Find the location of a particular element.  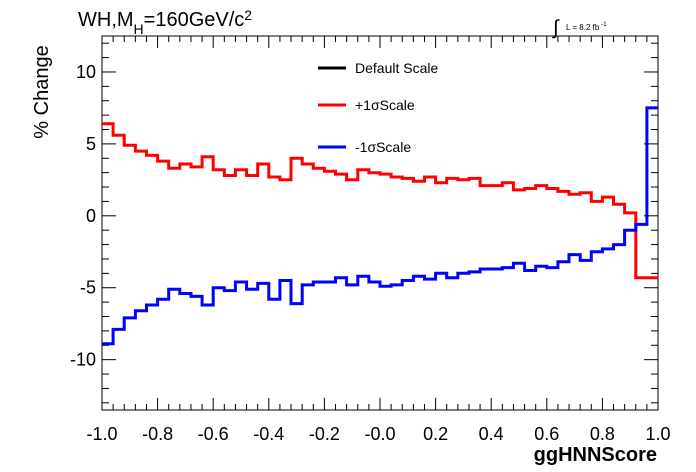

x-tick-label: -0.4 is located at coordinates (268, 434).